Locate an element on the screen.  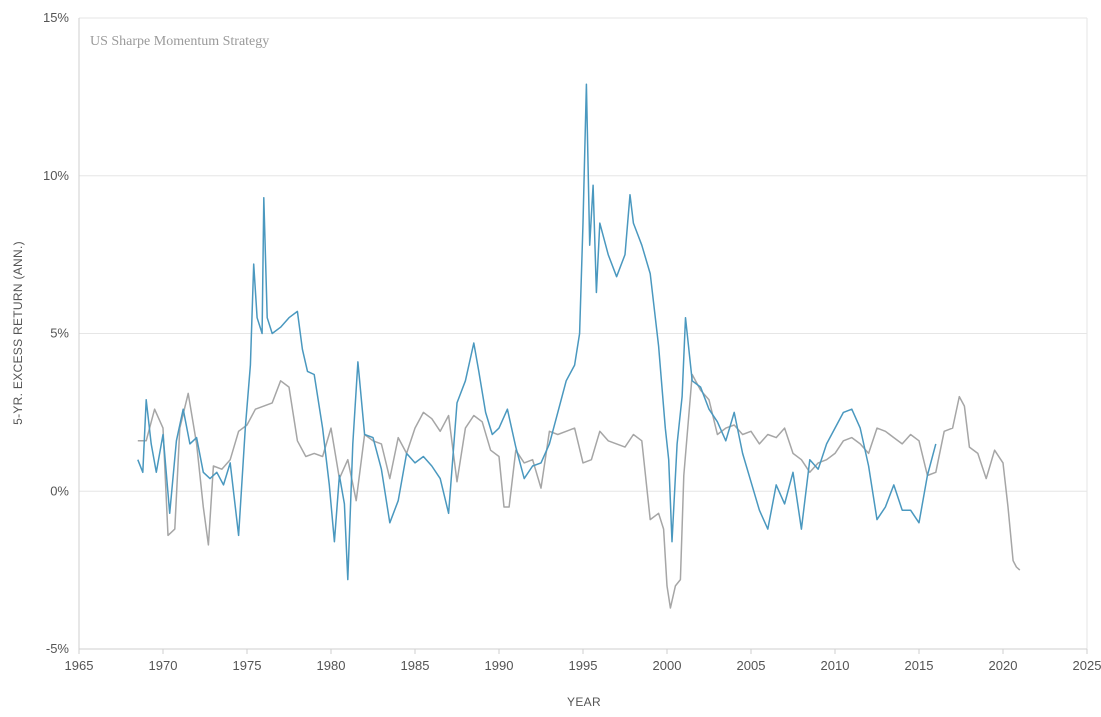
x-tick-label: 2015 is located at coordinates (919, 665).